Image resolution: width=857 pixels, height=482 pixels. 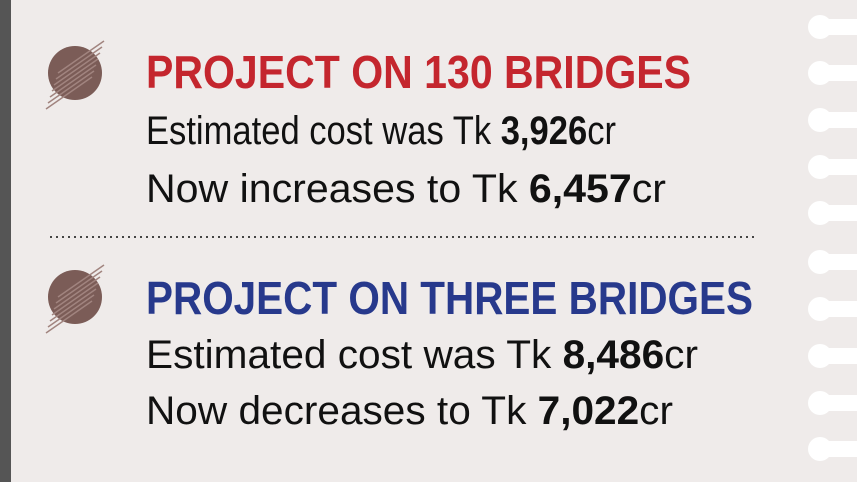 What do you see at coordinates (337, 189) in the screenshot?
I see `cost-prefix: Now increases to Tk` at bounding box center [337, 189].